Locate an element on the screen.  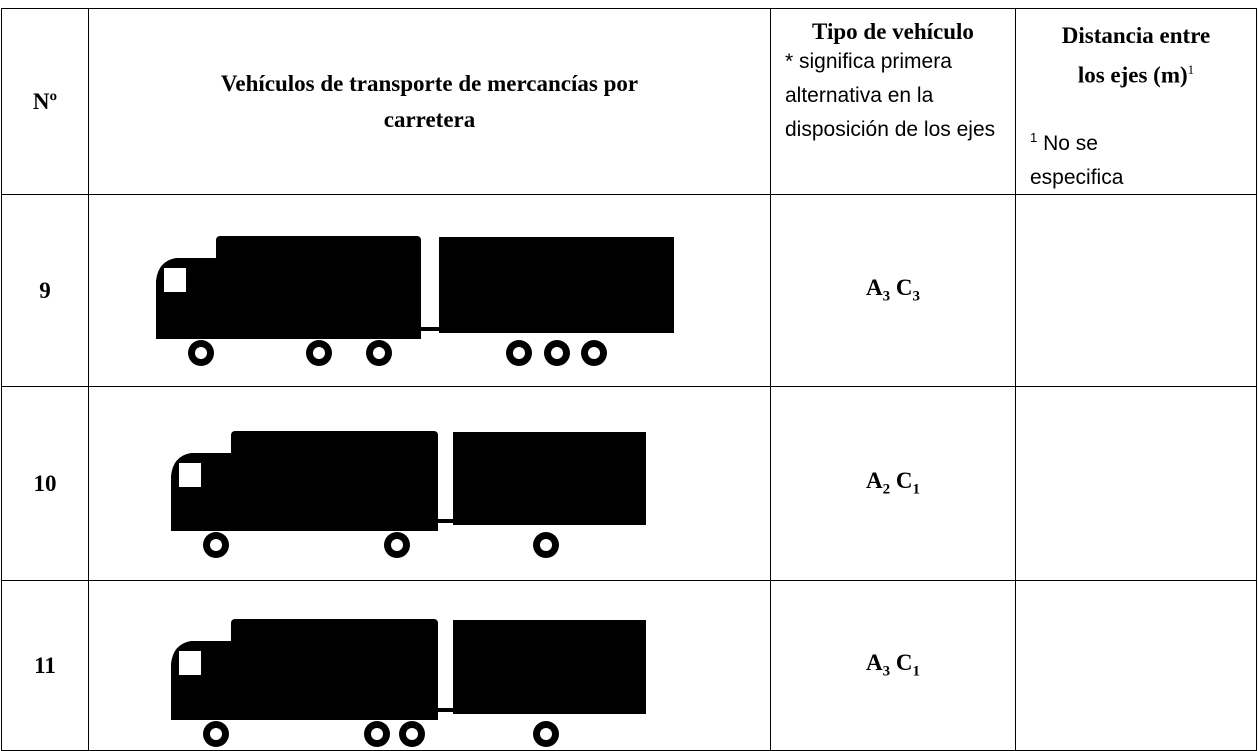
type-cell: A3 C3 is located at coordinates (893, 290).